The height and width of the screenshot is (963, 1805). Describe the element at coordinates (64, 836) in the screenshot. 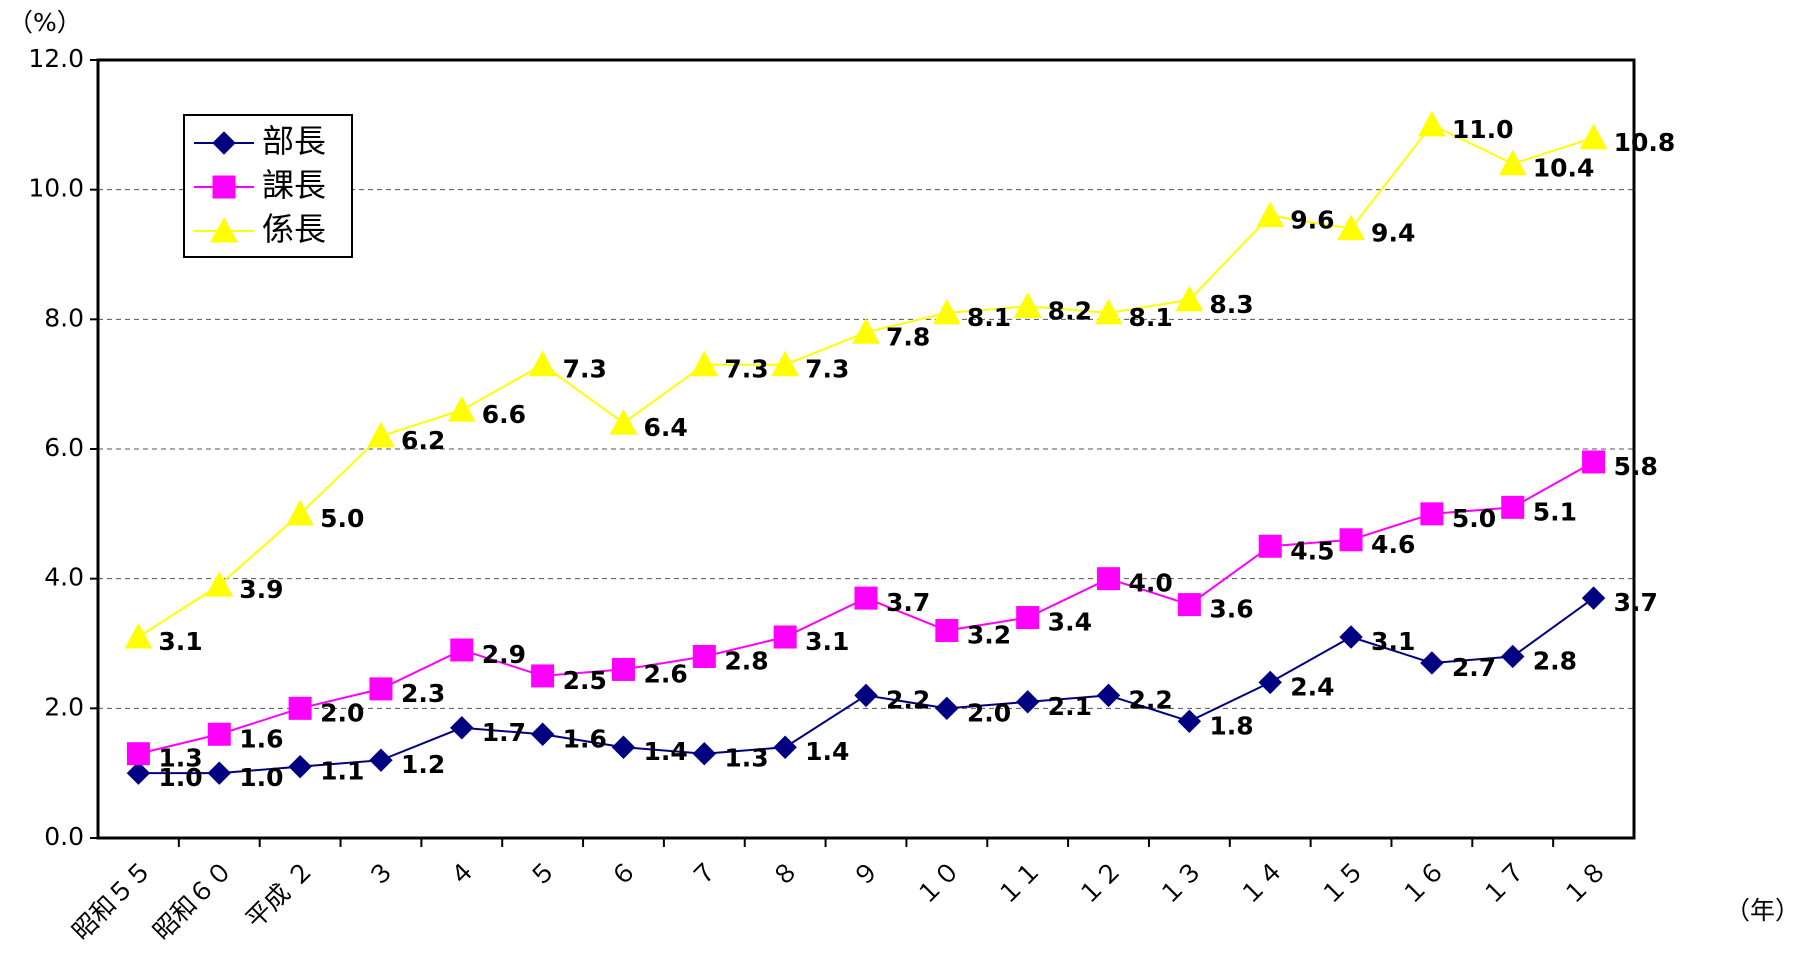

I see `y-tick-label: 0.0` at that location.